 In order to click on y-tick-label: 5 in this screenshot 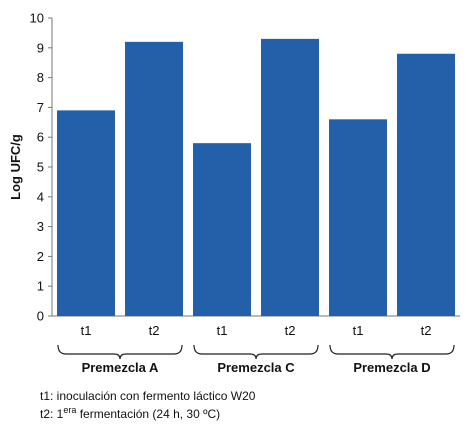, I will do `click(40, 167)`.